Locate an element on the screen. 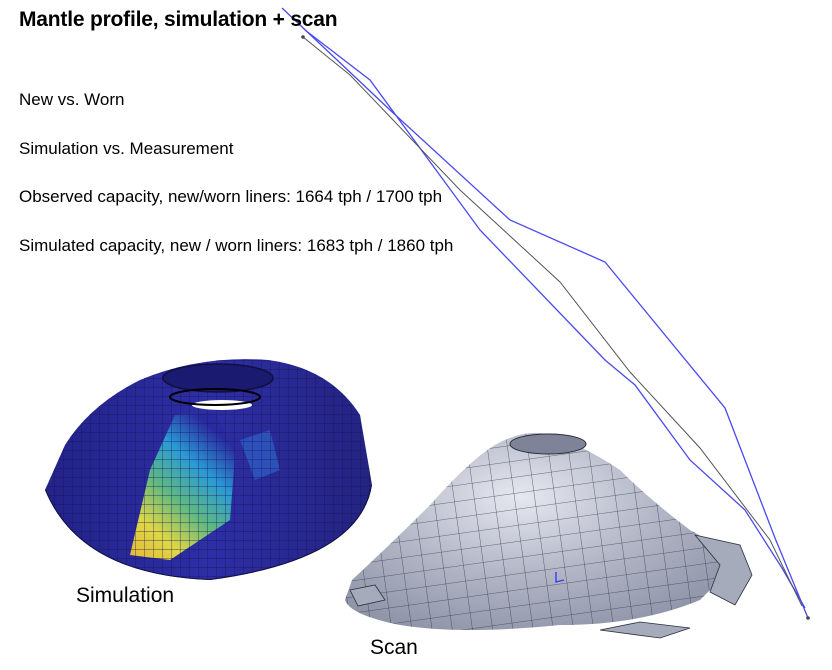 This screenshot has width=832, height=670. slide-title: Mantle profile, simulation + scan is located at coordinates (178, 19).